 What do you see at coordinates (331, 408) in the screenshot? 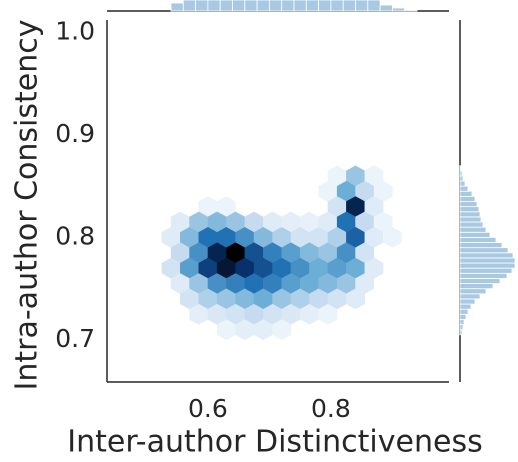
I see `x-tick-label: 0.8` at bounding box center [331, 408].